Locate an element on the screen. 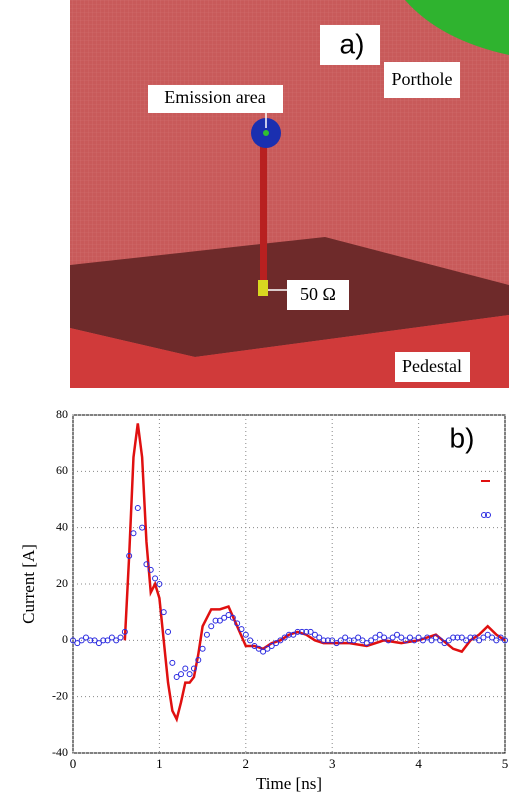  x-axis-label: Time [ns] is located at coordinates (289, 783).